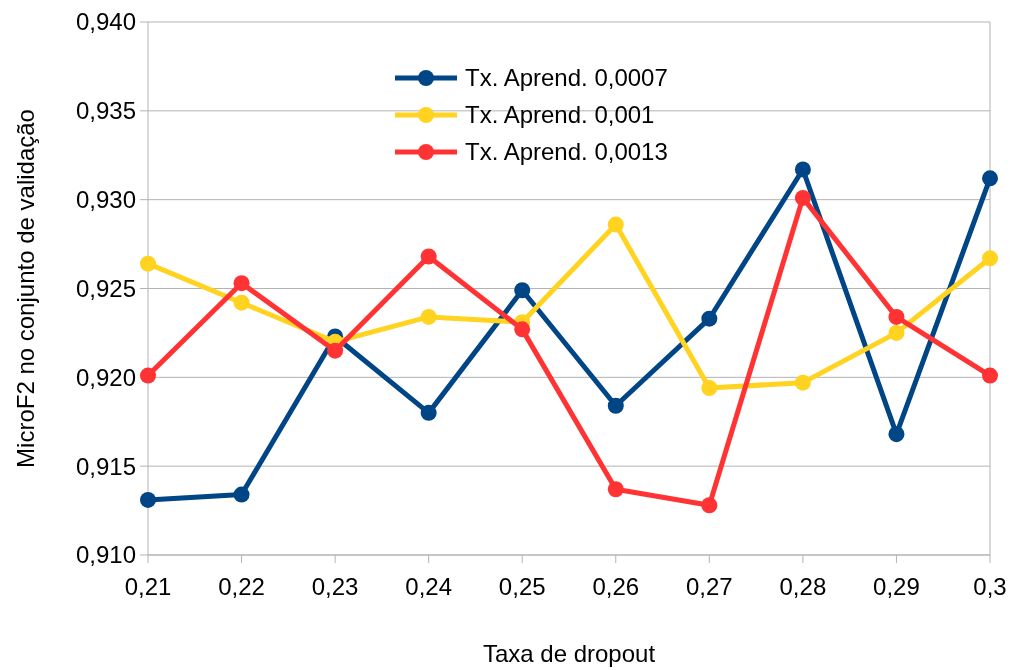  Describe the element at coordinates (241, 586) in the screenshot. I see `x-tick-label: 0,22` at that location.